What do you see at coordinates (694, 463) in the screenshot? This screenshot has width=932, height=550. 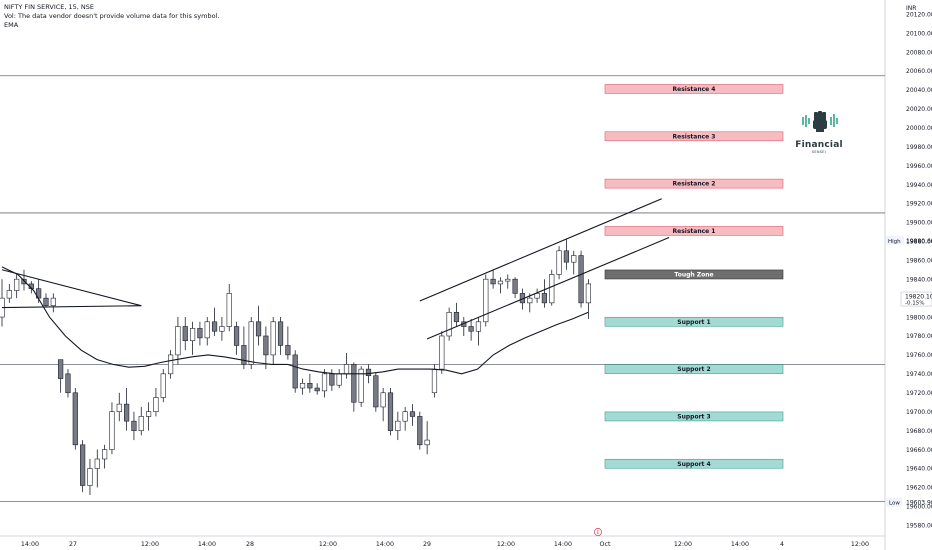 I see `zone-support-4: Support 4` at bounding box center [694, 463].